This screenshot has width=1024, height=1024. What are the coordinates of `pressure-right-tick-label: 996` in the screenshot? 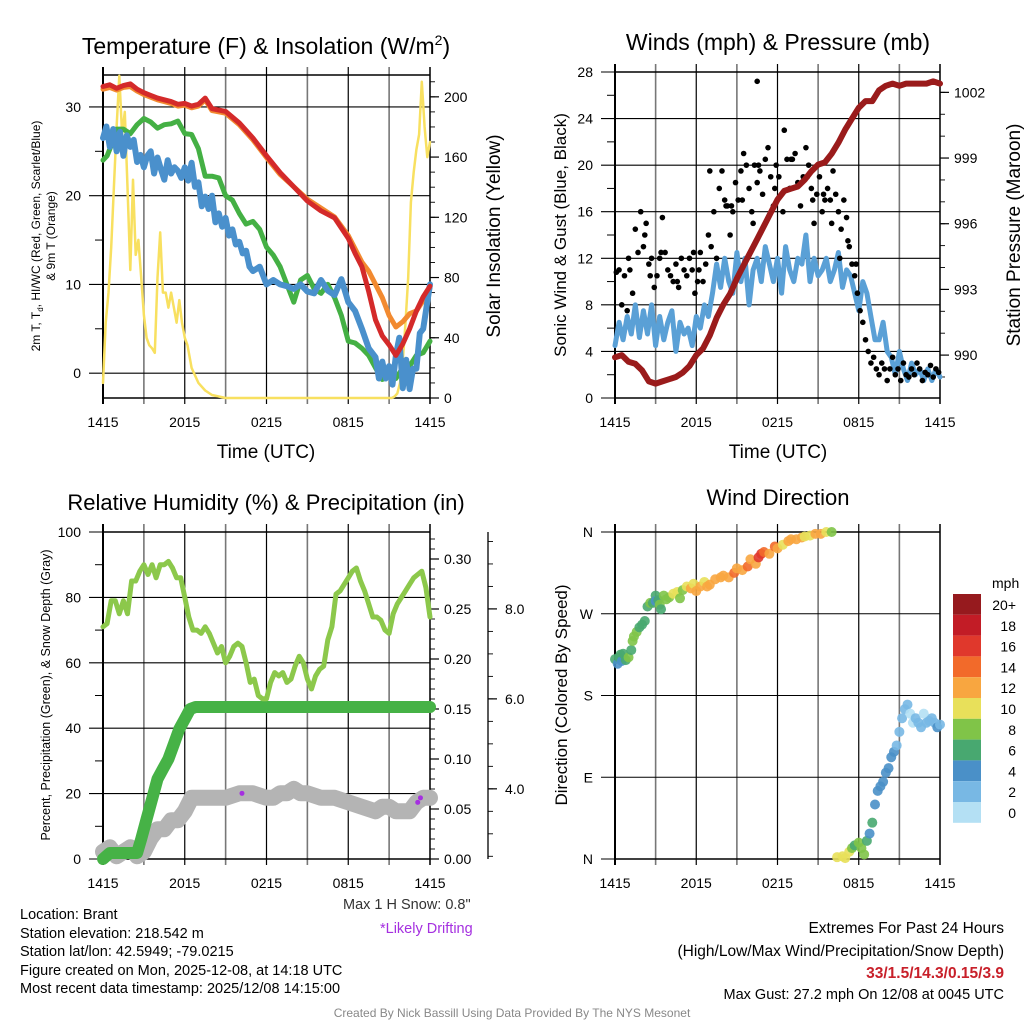 It's located at (966, 224).